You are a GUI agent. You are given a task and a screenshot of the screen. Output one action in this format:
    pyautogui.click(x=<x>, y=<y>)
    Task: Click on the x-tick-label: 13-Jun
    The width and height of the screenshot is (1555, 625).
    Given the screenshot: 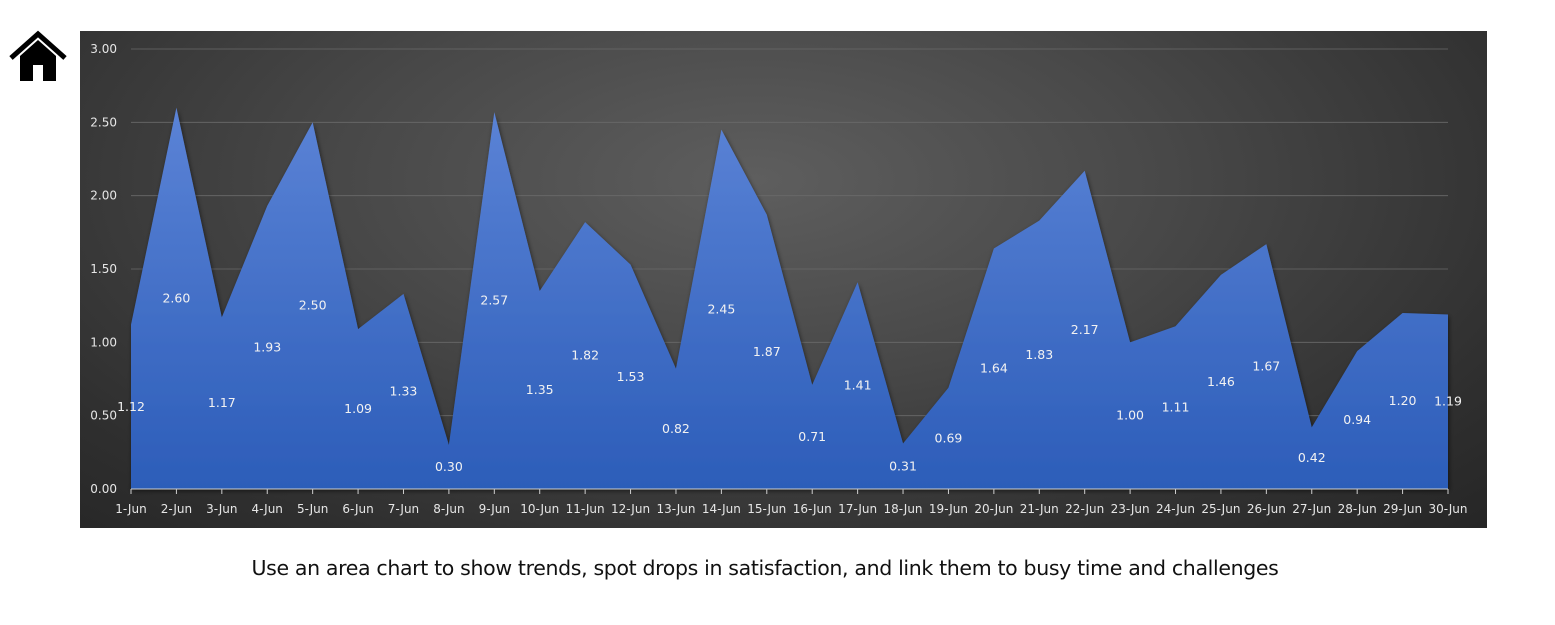 What is the action you would take?
    pyautogui.click(x=675, y=509)
    